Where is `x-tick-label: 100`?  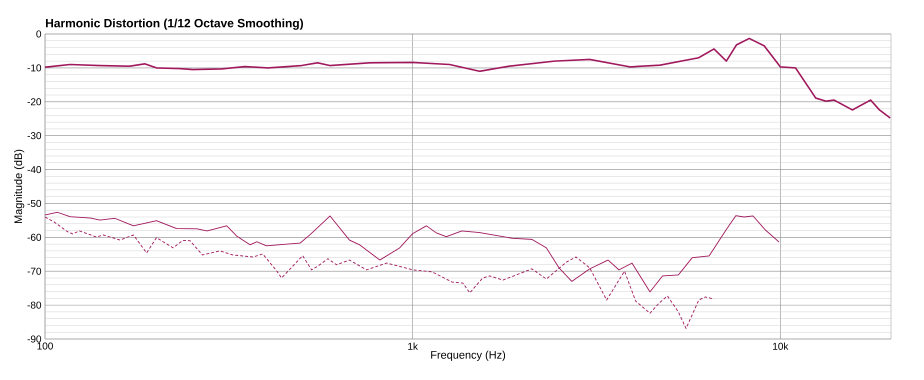
x-tick-label: 100 is located at coordinates (45, 346).